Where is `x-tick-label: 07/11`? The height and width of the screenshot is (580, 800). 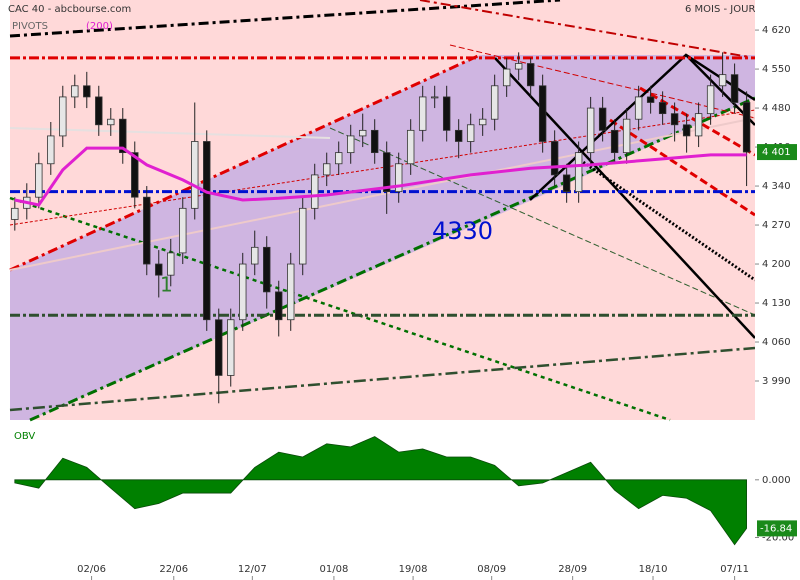
x-tick-label: 07/11 is located at coordinates (734, 569).